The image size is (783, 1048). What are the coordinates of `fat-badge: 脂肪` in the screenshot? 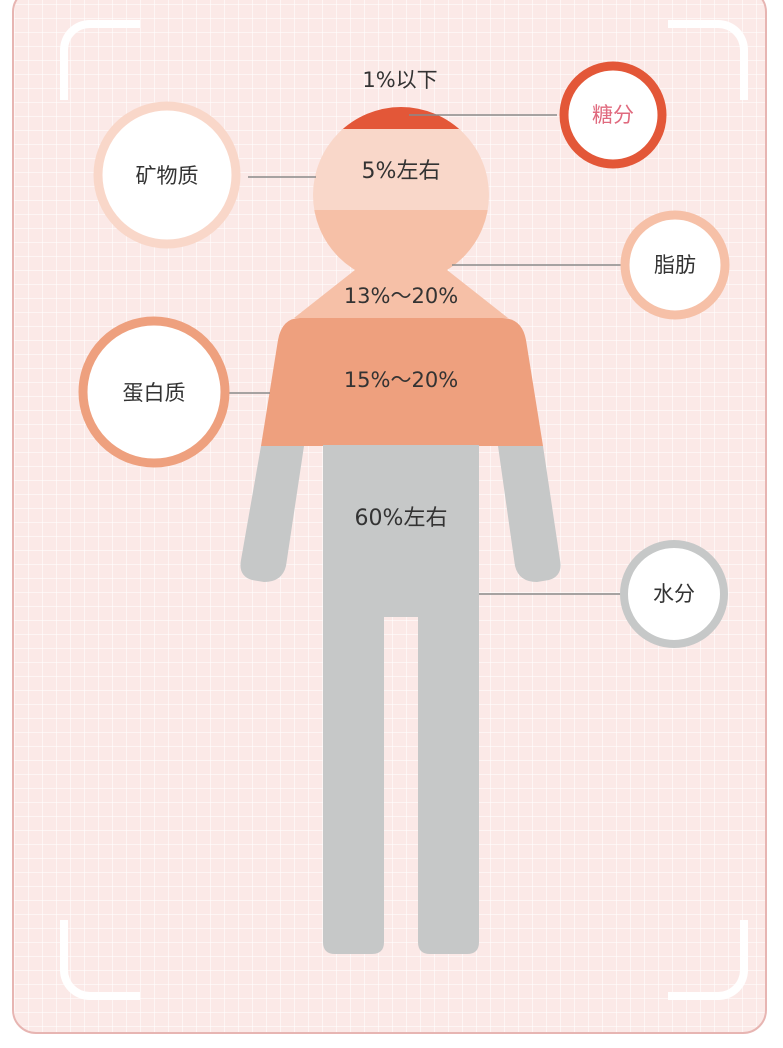 It's located at (675, 265).